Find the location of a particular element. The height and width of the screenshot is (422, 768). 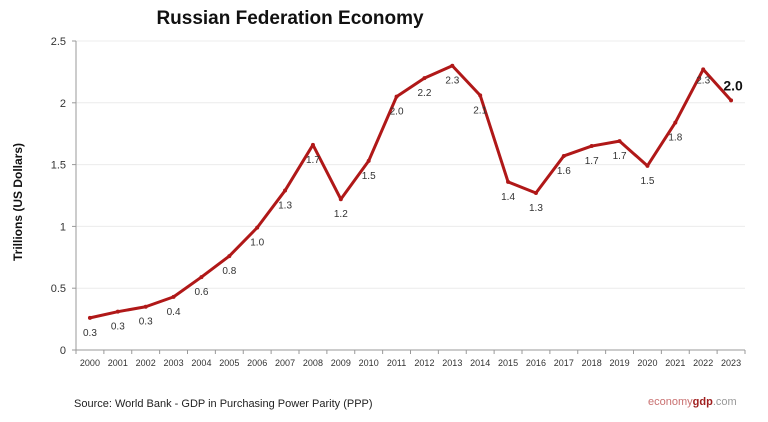

x-tick-label: 2017 is located at coordinates (564, 363).